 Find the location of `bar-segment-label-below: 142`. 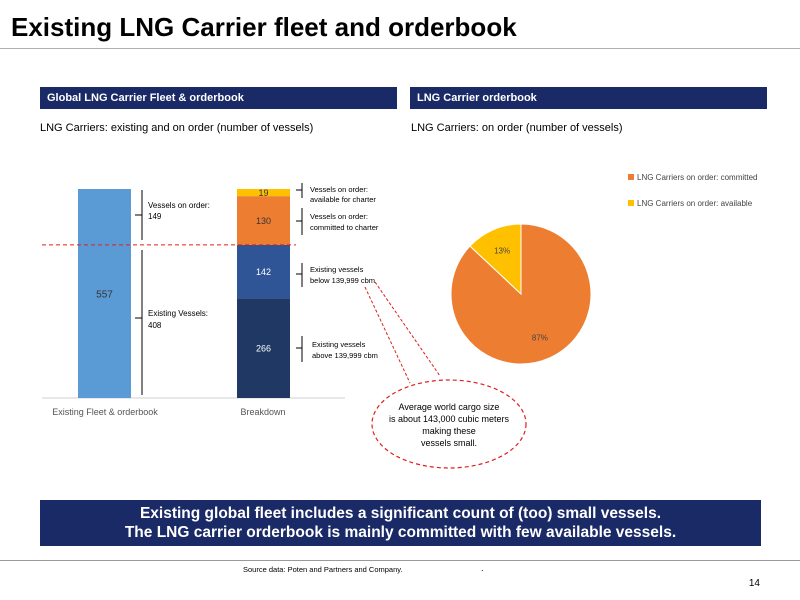

bar-segment-label-below: 142 is located at coordinates (263, 272).